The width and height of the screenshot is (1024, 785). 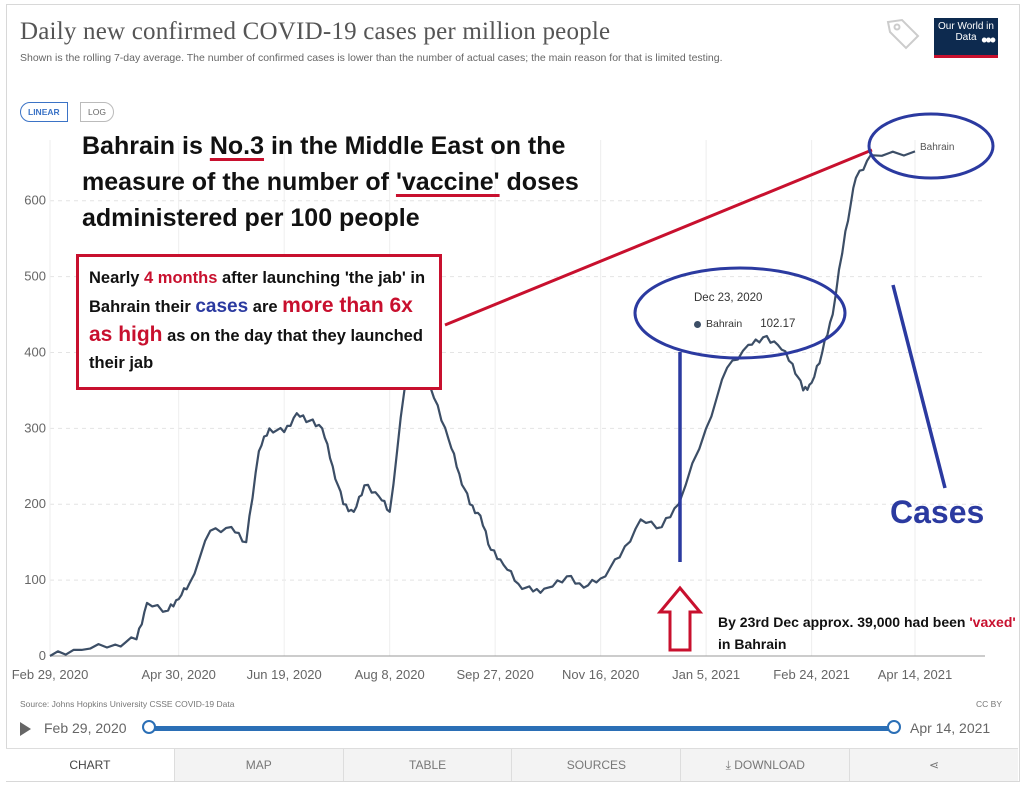 What do you see at coordinates (44, 112) in the screenshot?
I see `linear-scale-toggle: LINEAR` at bounding box center [44, 112].